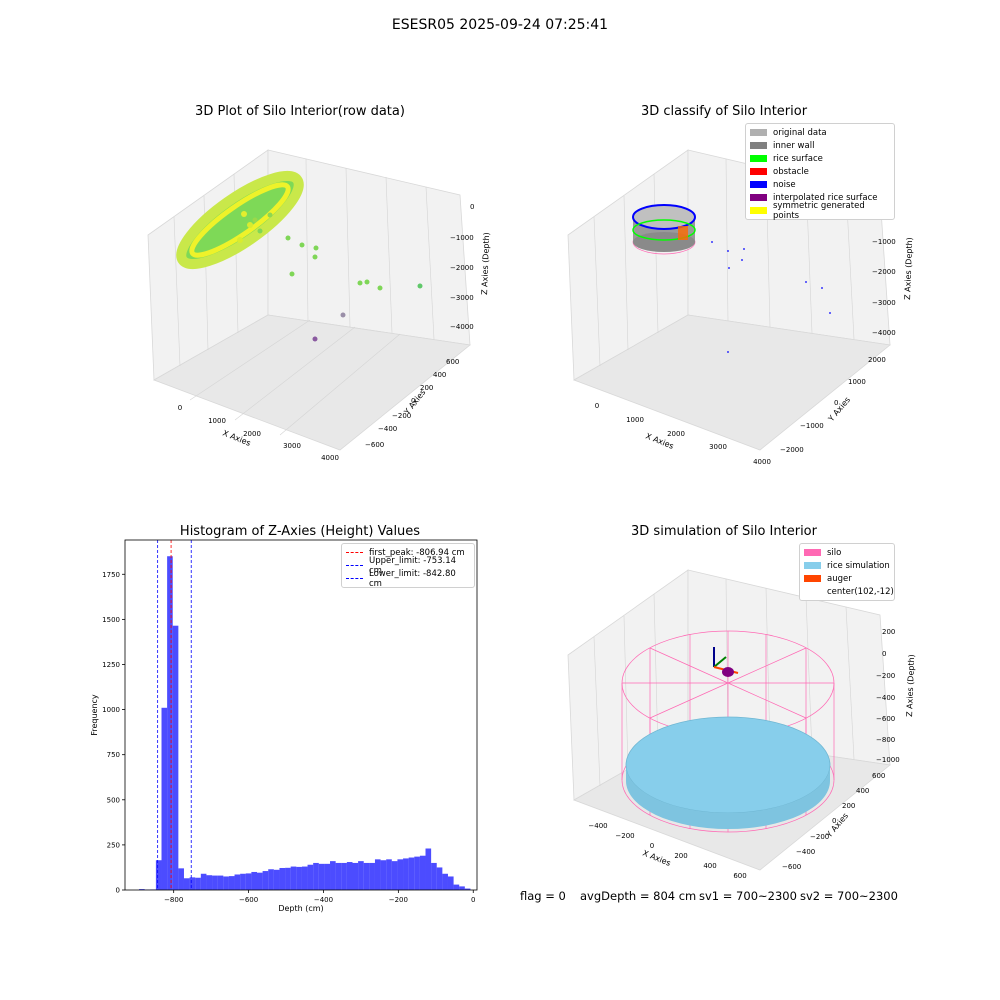 This screenshot has width=1000, height=1000. What do you see at coordinates (111, 620) in the screenshot?
I see `histogram-y-tick: 1500` at bounding box center [111, 620].